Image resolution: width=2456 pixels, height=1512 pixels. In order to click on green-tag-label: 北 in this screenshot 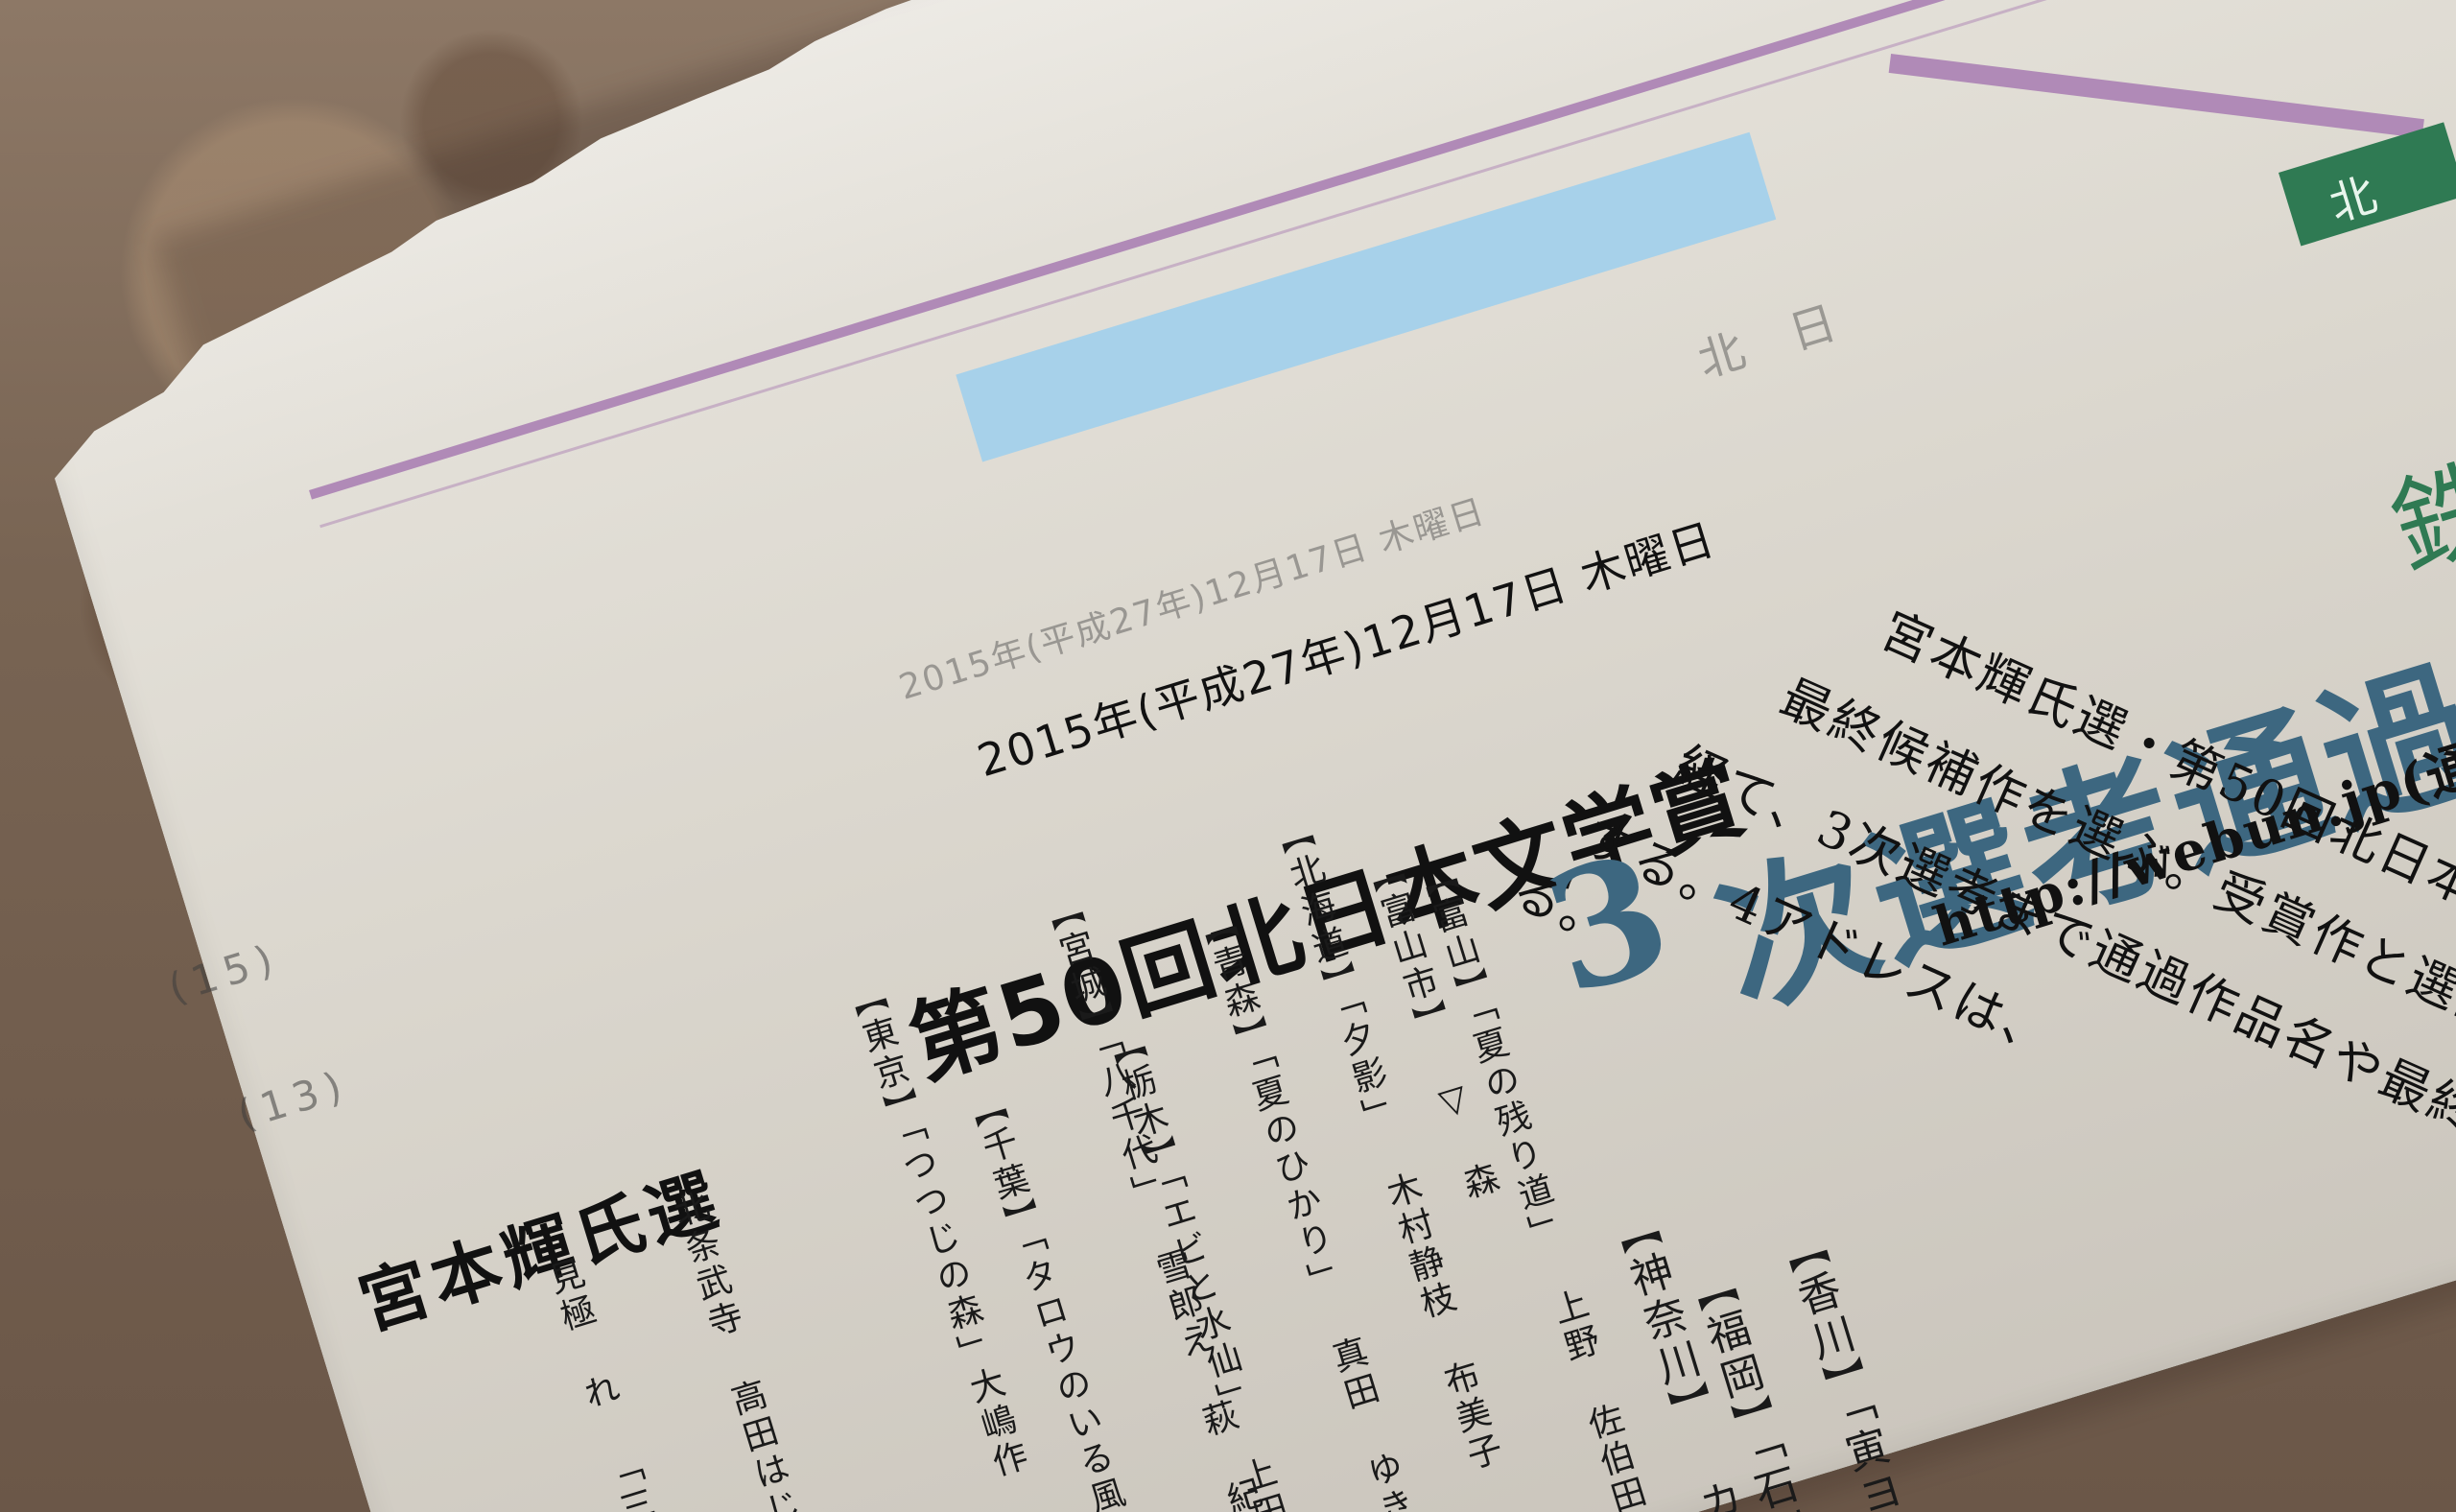, I will do `click(2353, 200)`.